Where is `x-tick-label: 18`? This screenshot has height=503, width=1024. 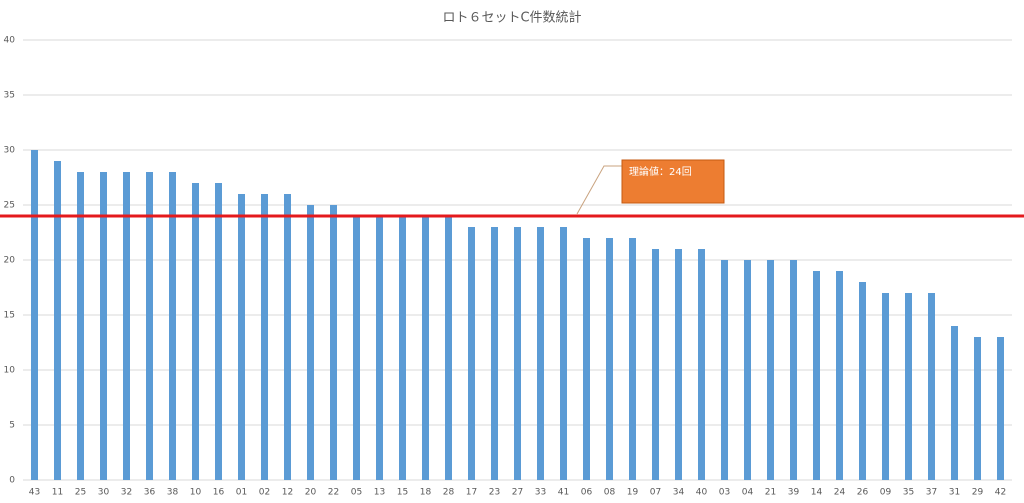
x-tick-label: 18 is located at coordinates (426, 493).